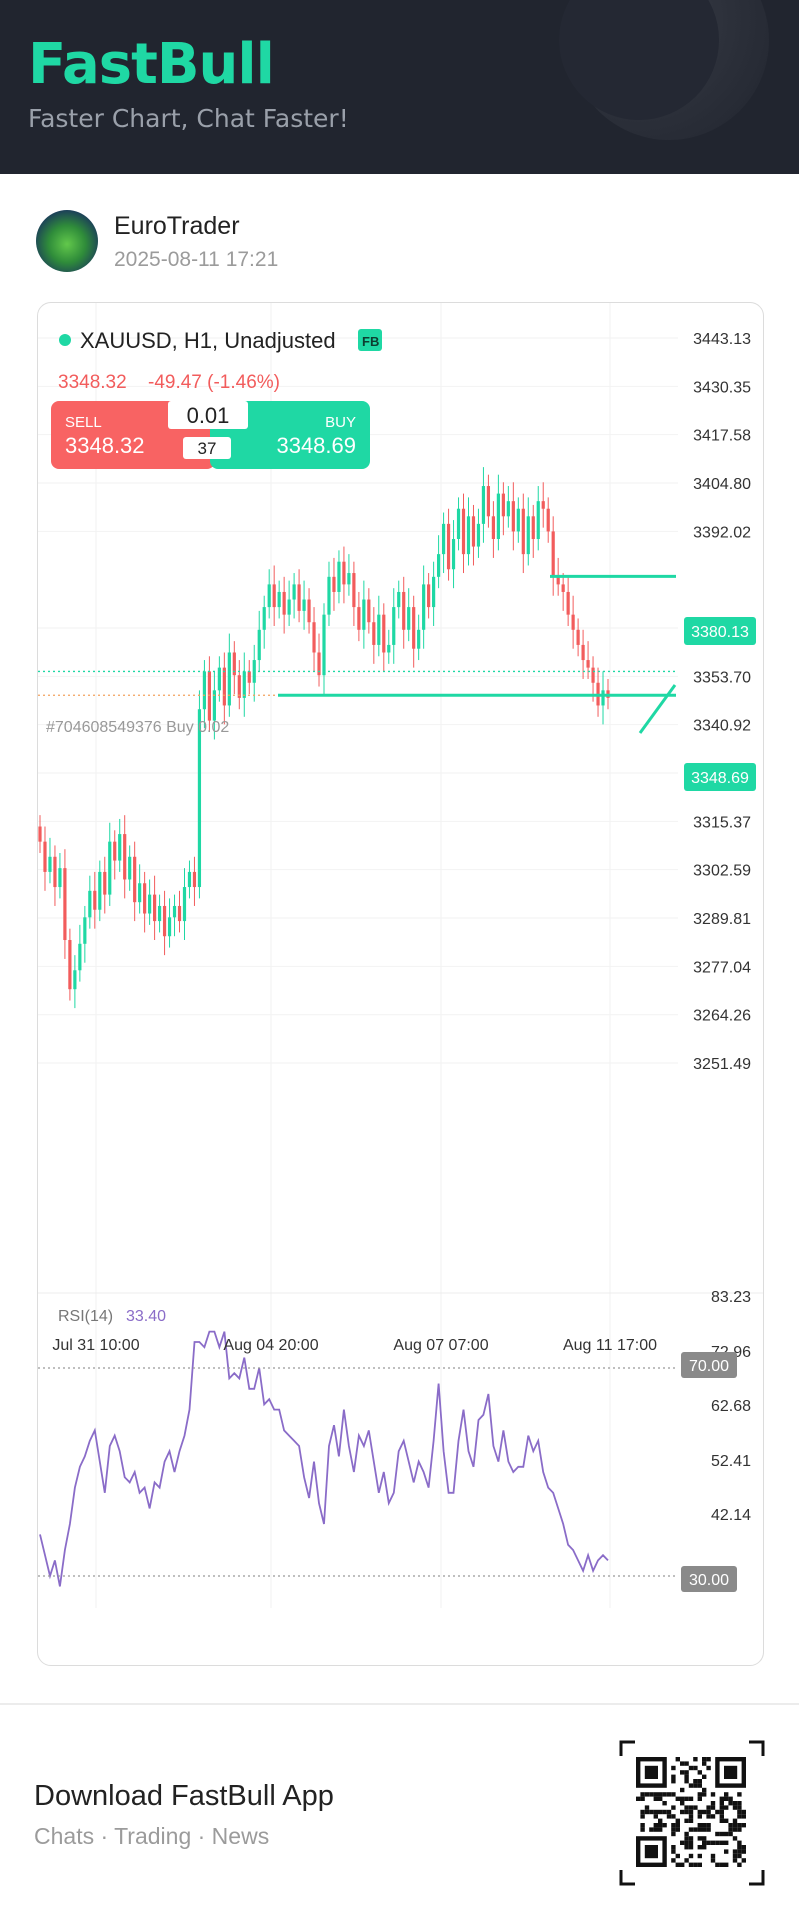 The height and width of the screenshot is (1920, 799). What do you see at coordinates (610, 1345) in the screenshot?
I see `time-tick-label: Aug 11 17:00` at bounding box center [610, 1345].